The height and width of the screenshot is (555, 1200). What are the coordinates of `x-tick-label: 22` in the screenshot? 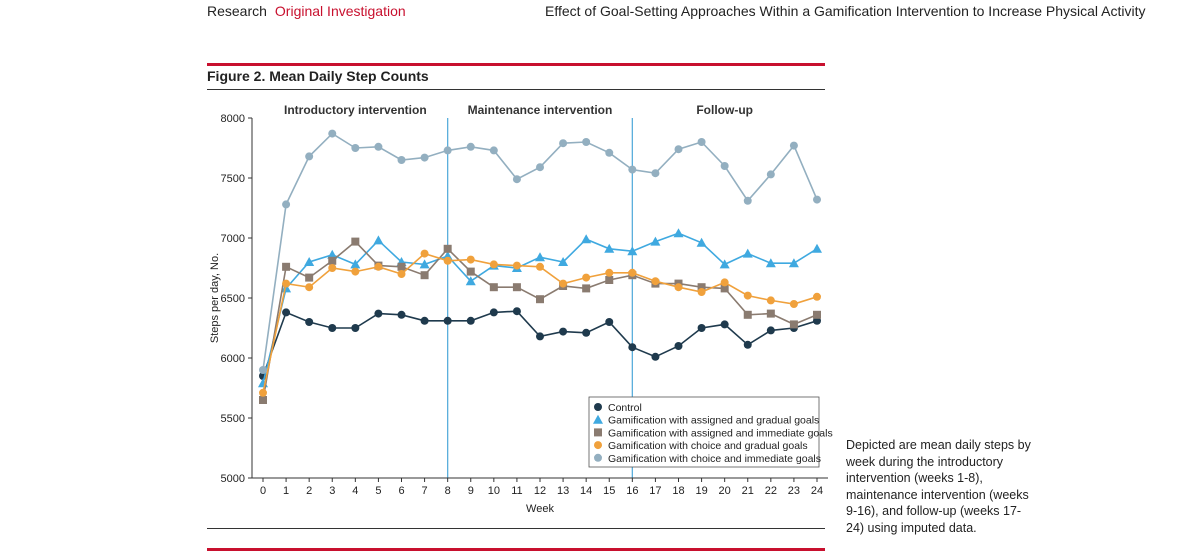 It's located at (771, 491).